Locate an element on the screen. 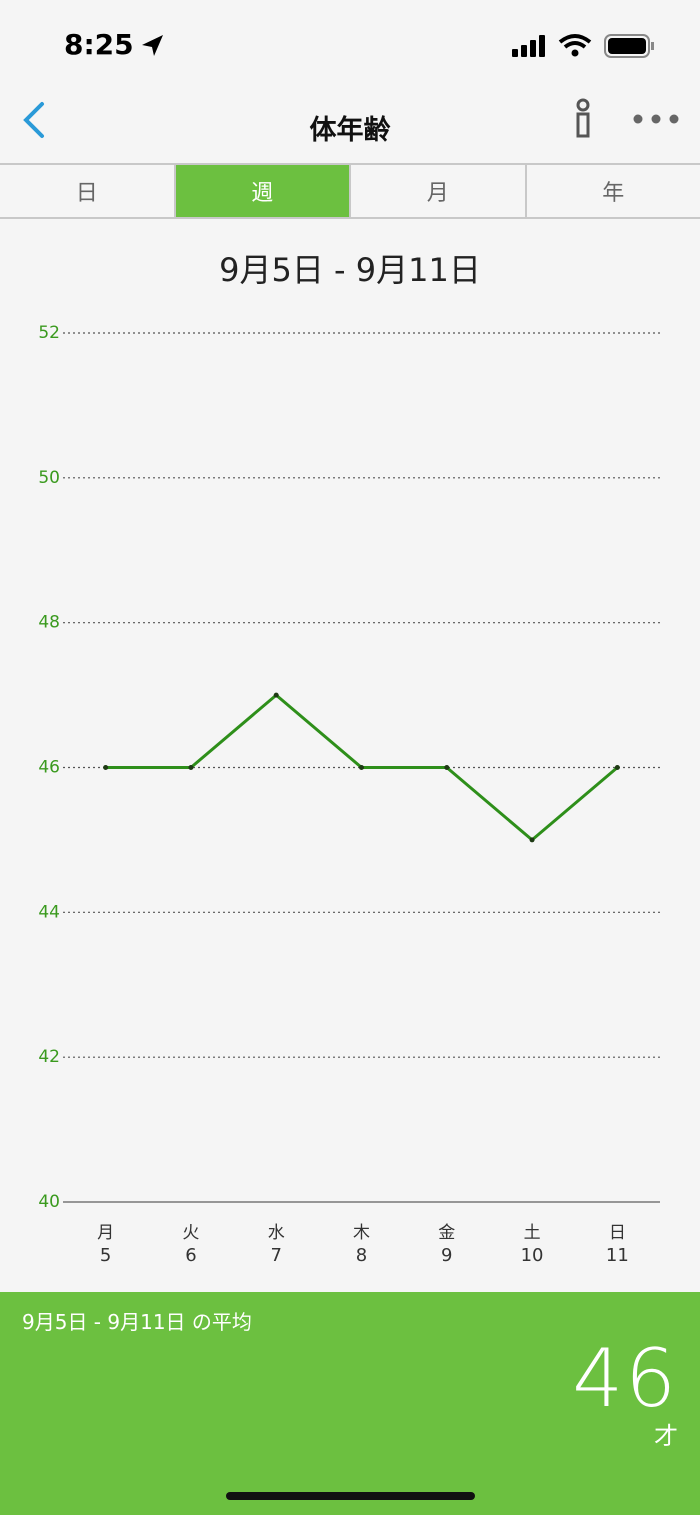 The image size is (700, 1515). summary-panel: 9月5日 - 9月11日 の平均 46 才 is located at coordinates (350, 1403).